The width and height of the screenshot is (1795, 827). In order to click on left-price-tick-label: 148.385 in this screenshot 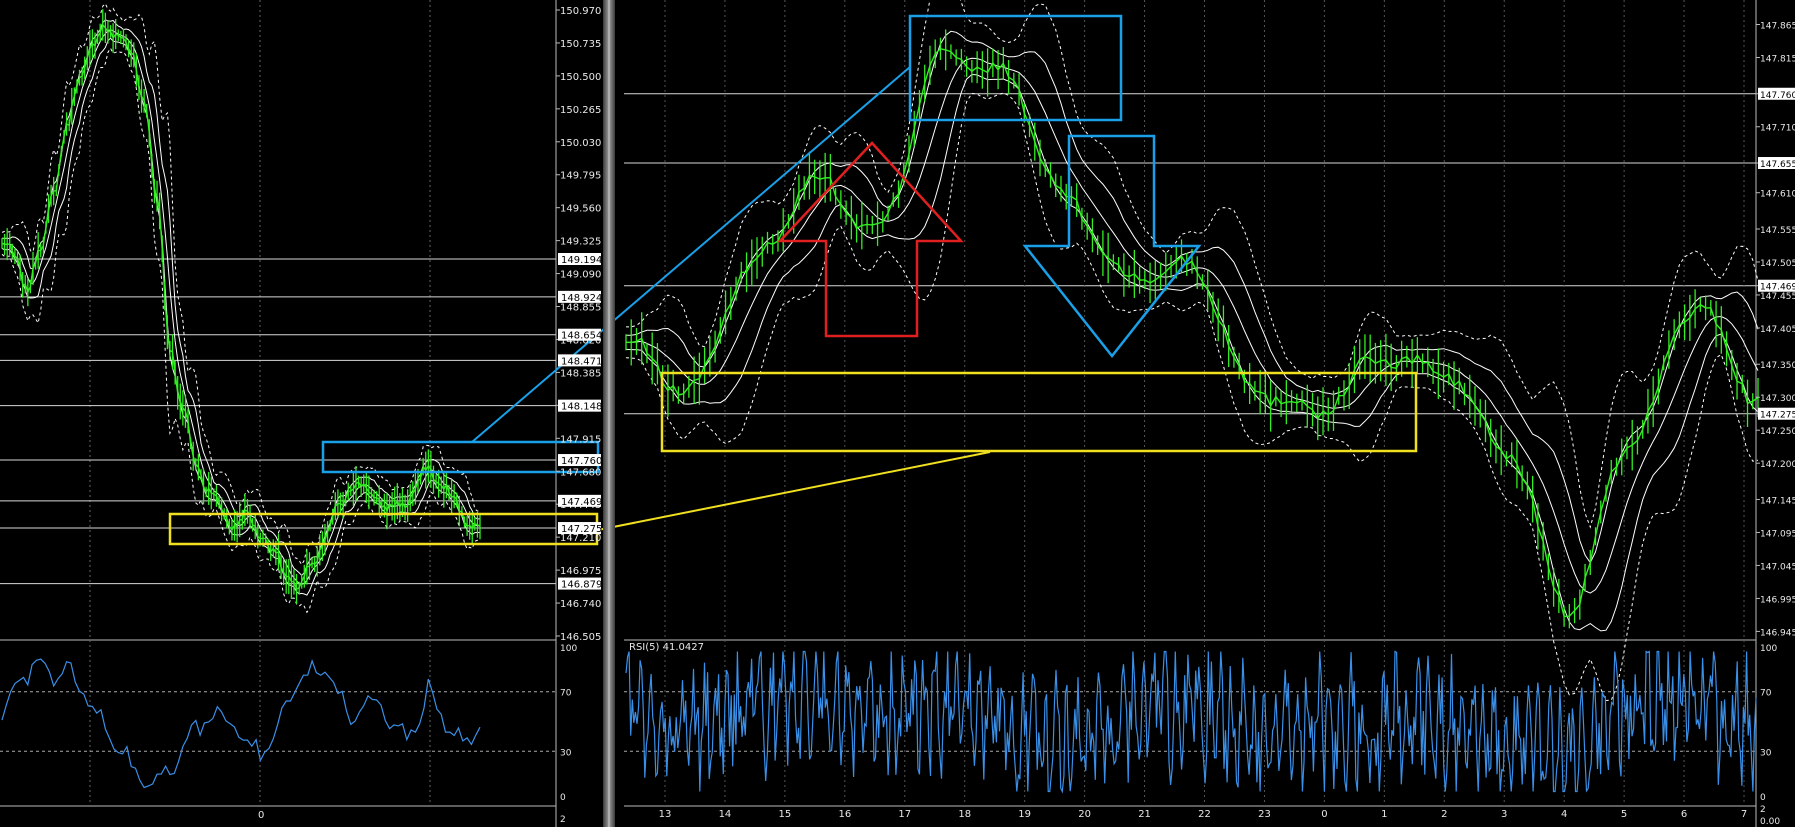, I will do `click(580, 373)`.